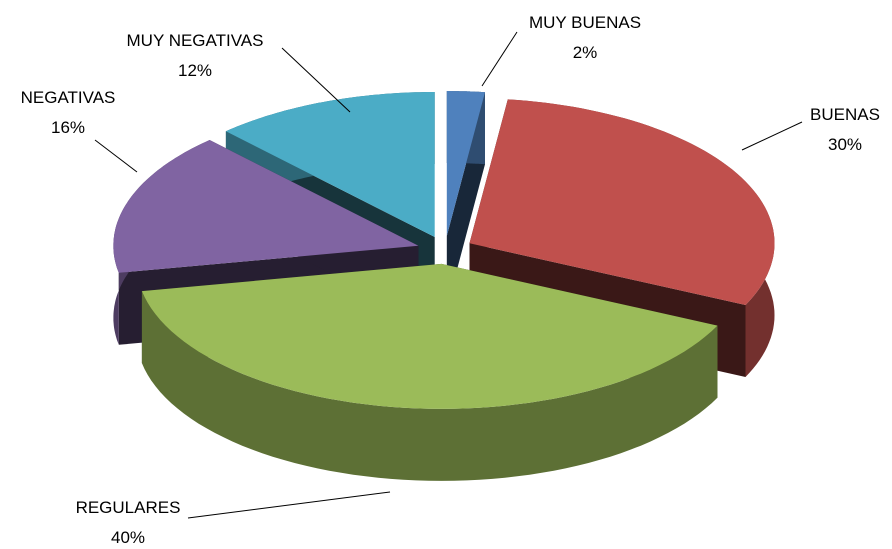 The height and width of the screenshot is (549, 892). I want to click on data-label-name: REGULARES, so click(128, 507).